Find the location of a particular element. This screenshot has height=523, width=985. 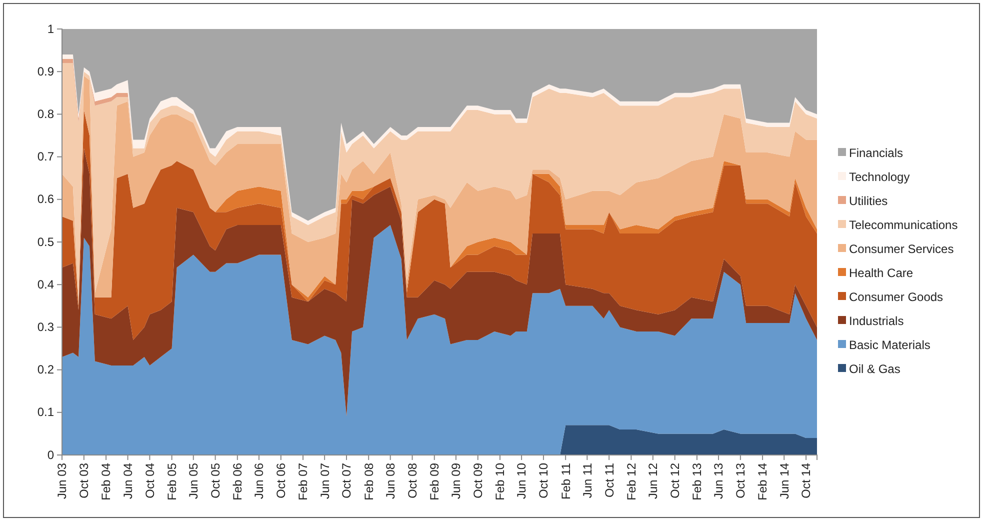

x-tick-label: Oct 10 is located at coordinates (543, 480).